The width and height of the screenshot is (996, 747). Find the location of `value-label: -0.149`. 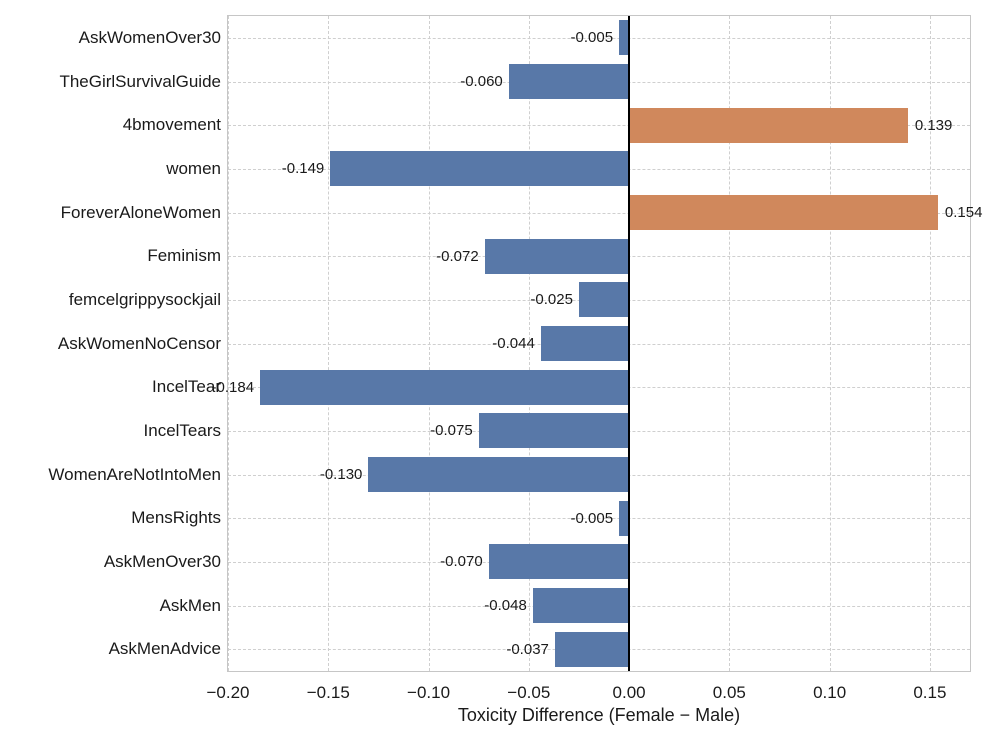

value-label: -0.149 is located at coordinates (303, 169).